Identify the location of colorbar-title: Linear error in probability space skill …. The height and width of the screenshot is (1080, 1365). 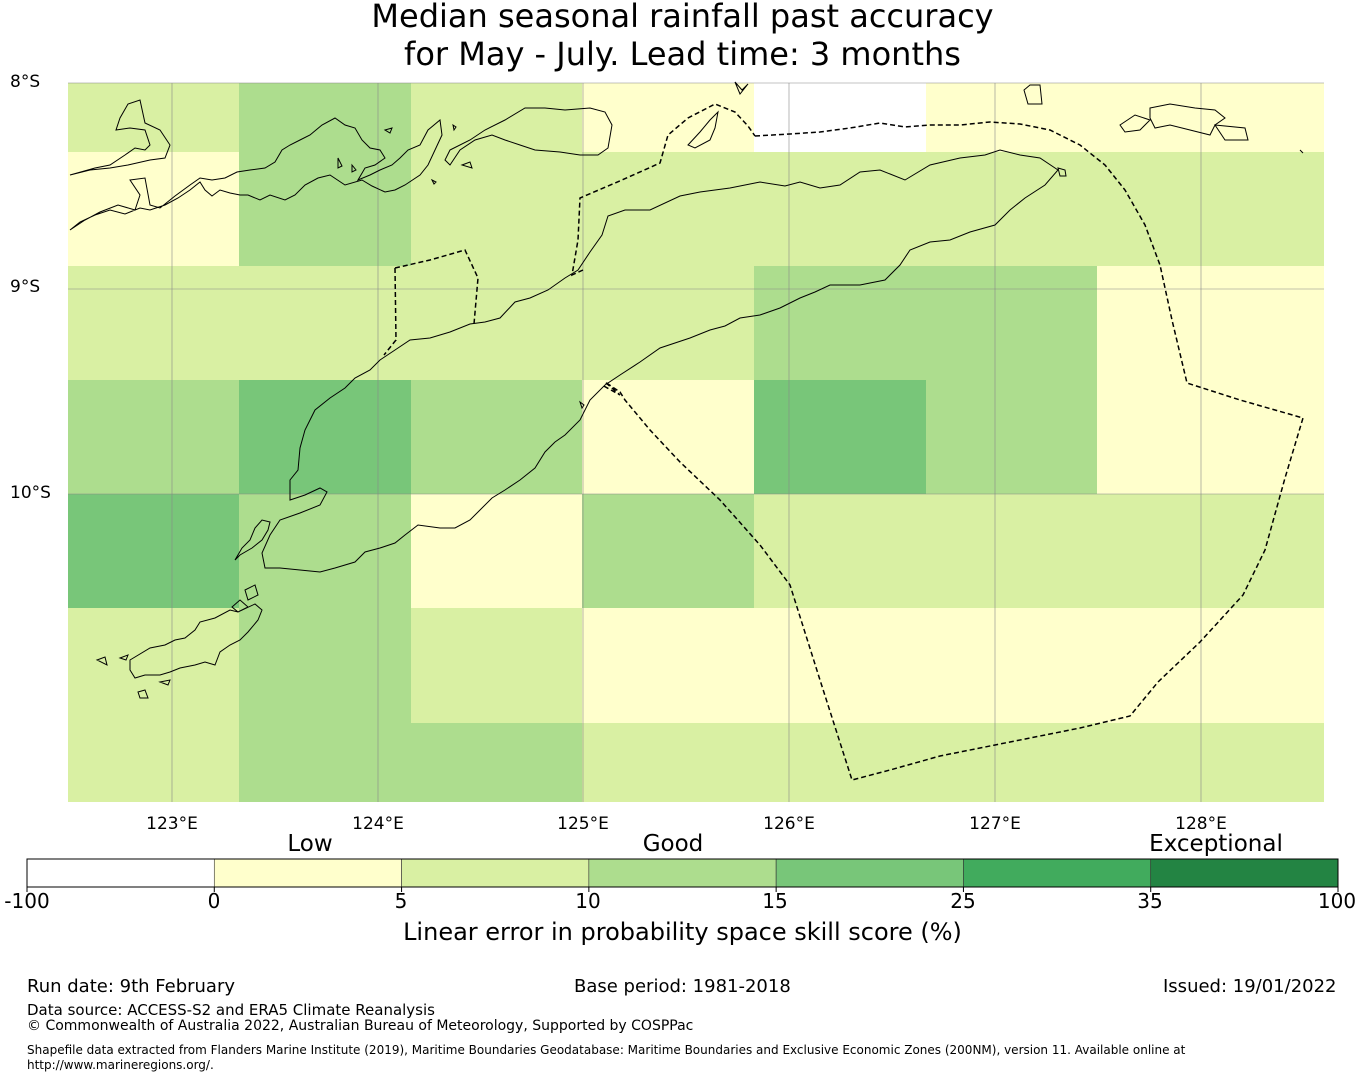
(682, 932).